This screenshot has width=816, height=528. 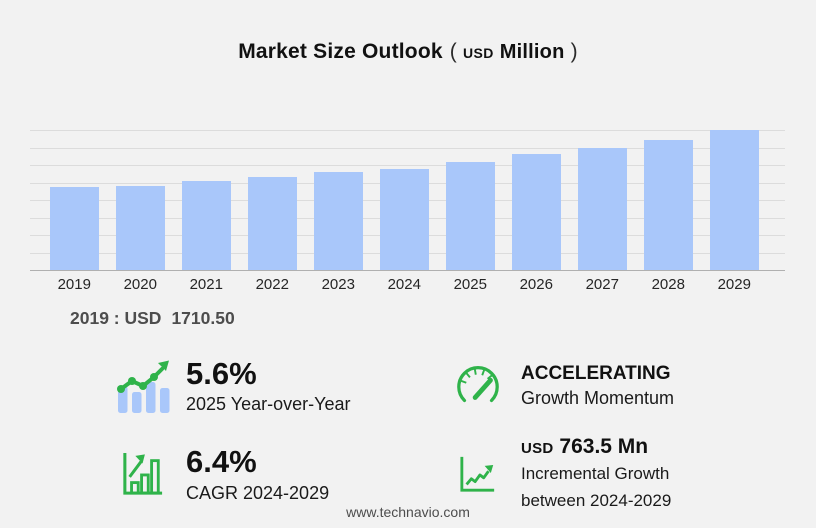 I want to click on growth-bars-arrow-icon, so click(x=143, y=474).